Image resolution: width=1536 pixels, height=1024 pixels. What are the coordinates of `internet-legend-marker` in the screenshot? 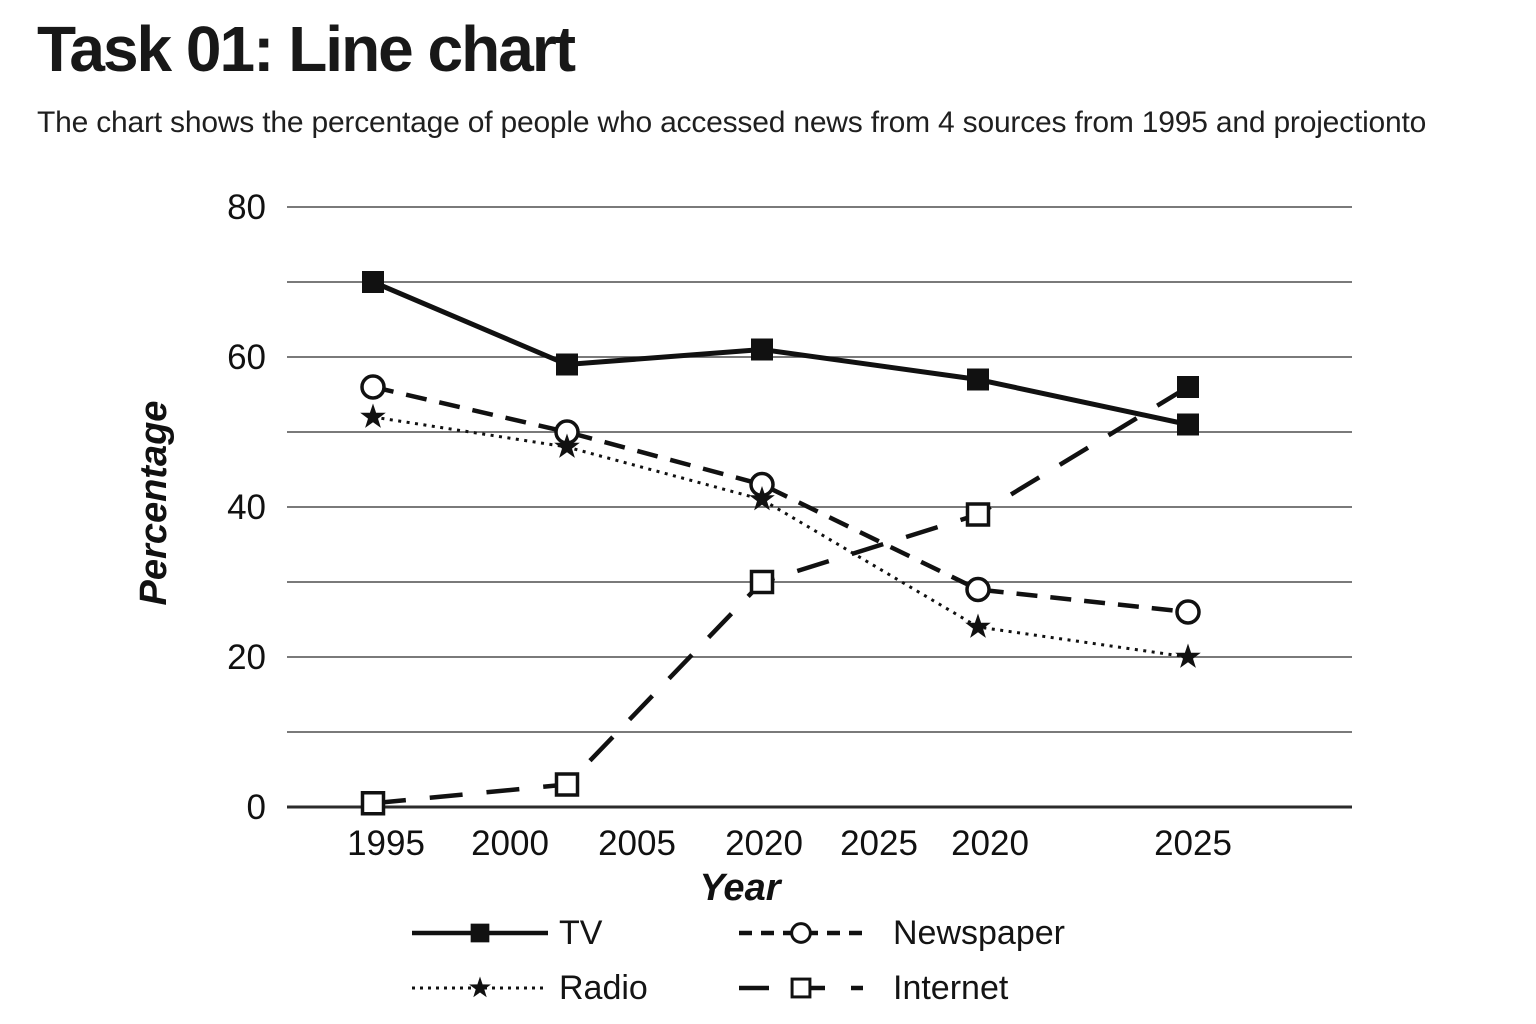 It's located at (801, 988).